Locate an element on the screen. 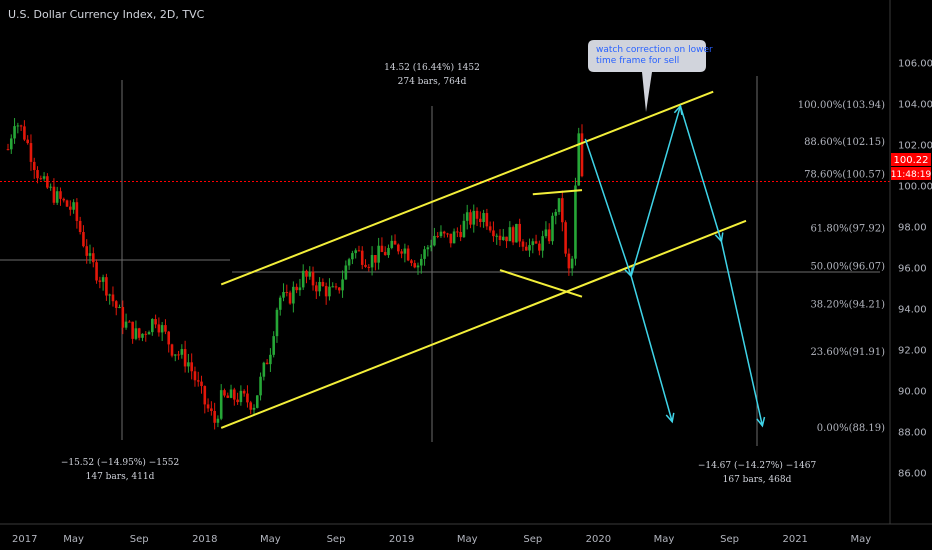 The image size is (932, 550). last-price-badge: 100.22 11:48:19 is located at coordinates (911, 166).